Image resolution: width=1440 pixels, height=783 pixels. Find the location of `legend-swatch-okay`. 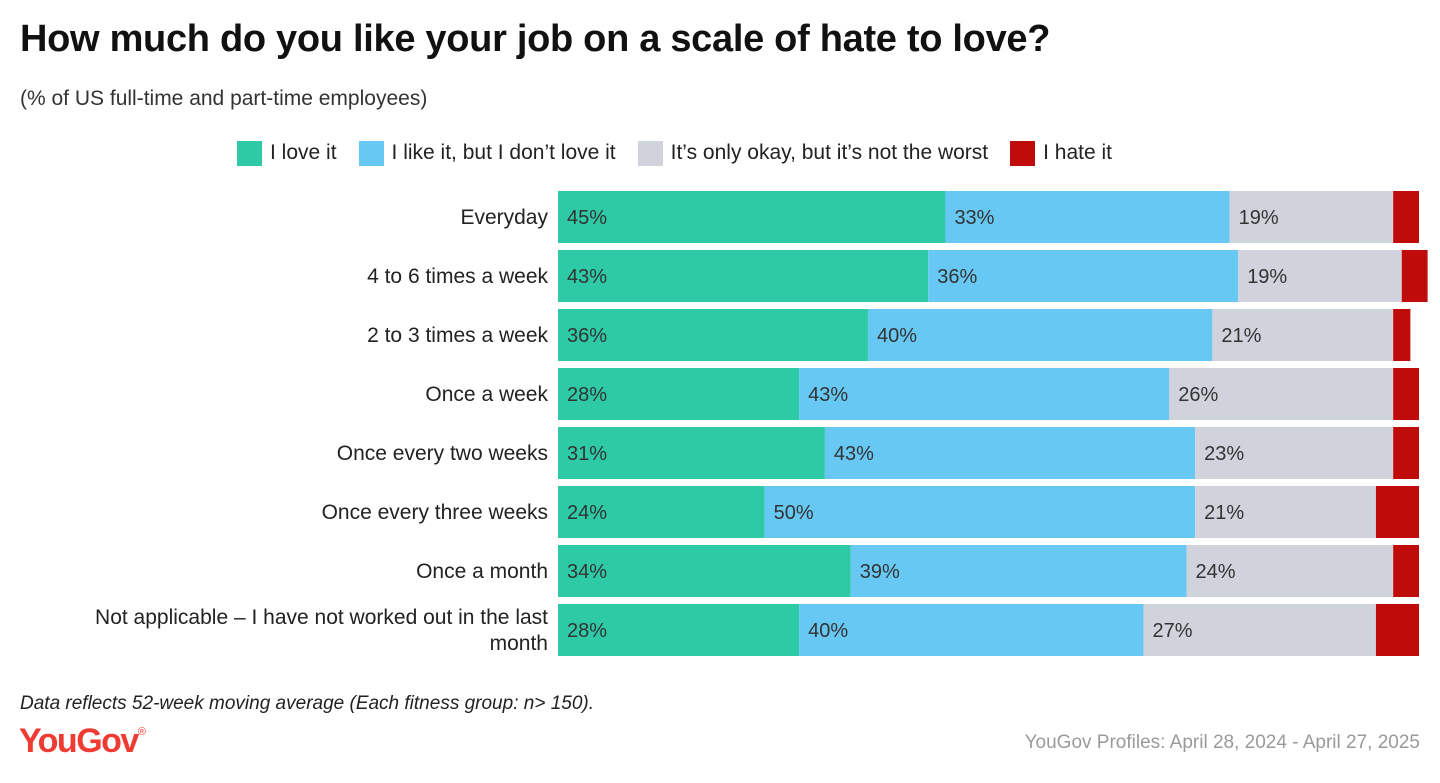

legend-swatch-okay is located at coordinates (650, 153).